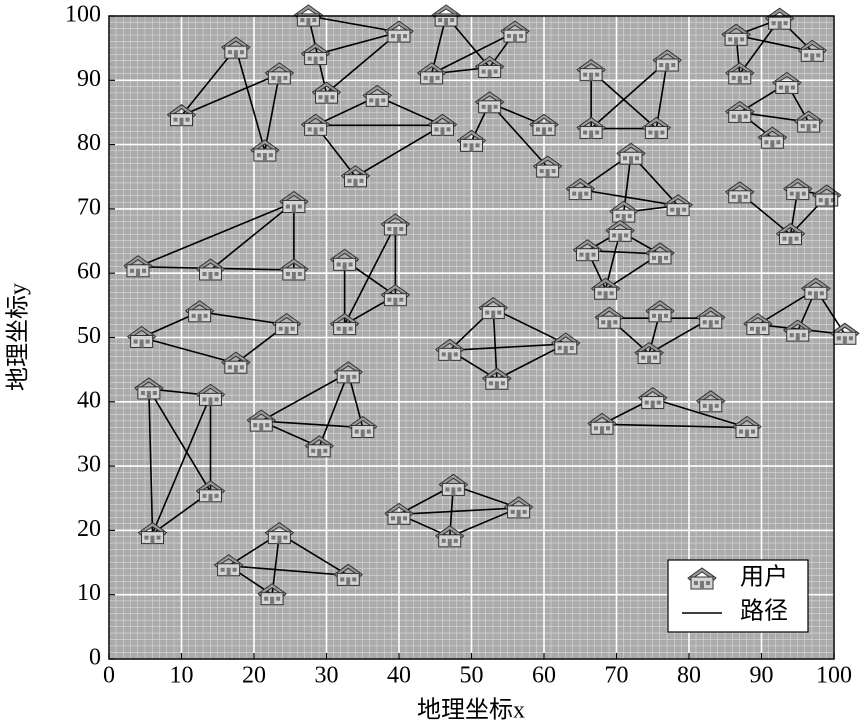  What do you see at coordinates (327, 676) in the screenshot?
I see `x-tick-label: 30` at bounding box center [327, 676].